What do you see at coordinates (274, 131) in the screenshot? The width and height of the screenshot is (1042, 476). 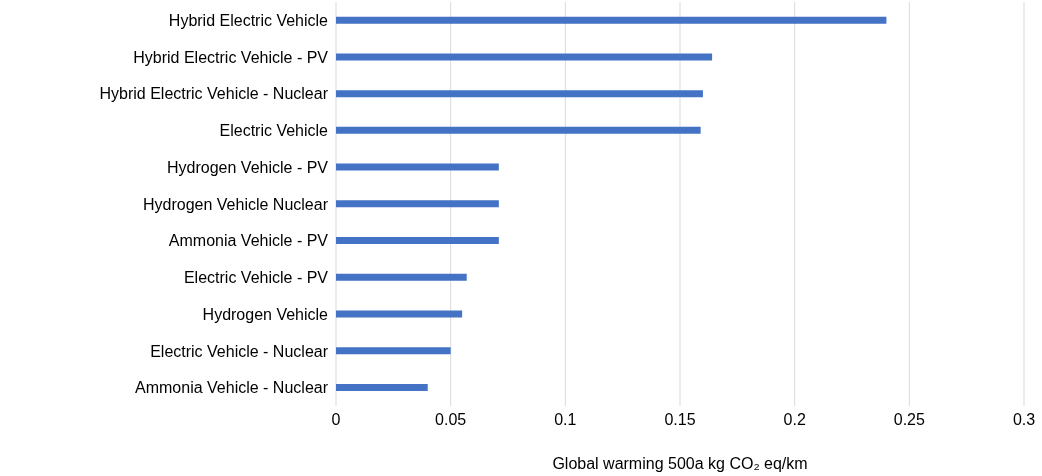 I see `y-tick-label: Electric Vehicle` at bounding box center [274, 131].